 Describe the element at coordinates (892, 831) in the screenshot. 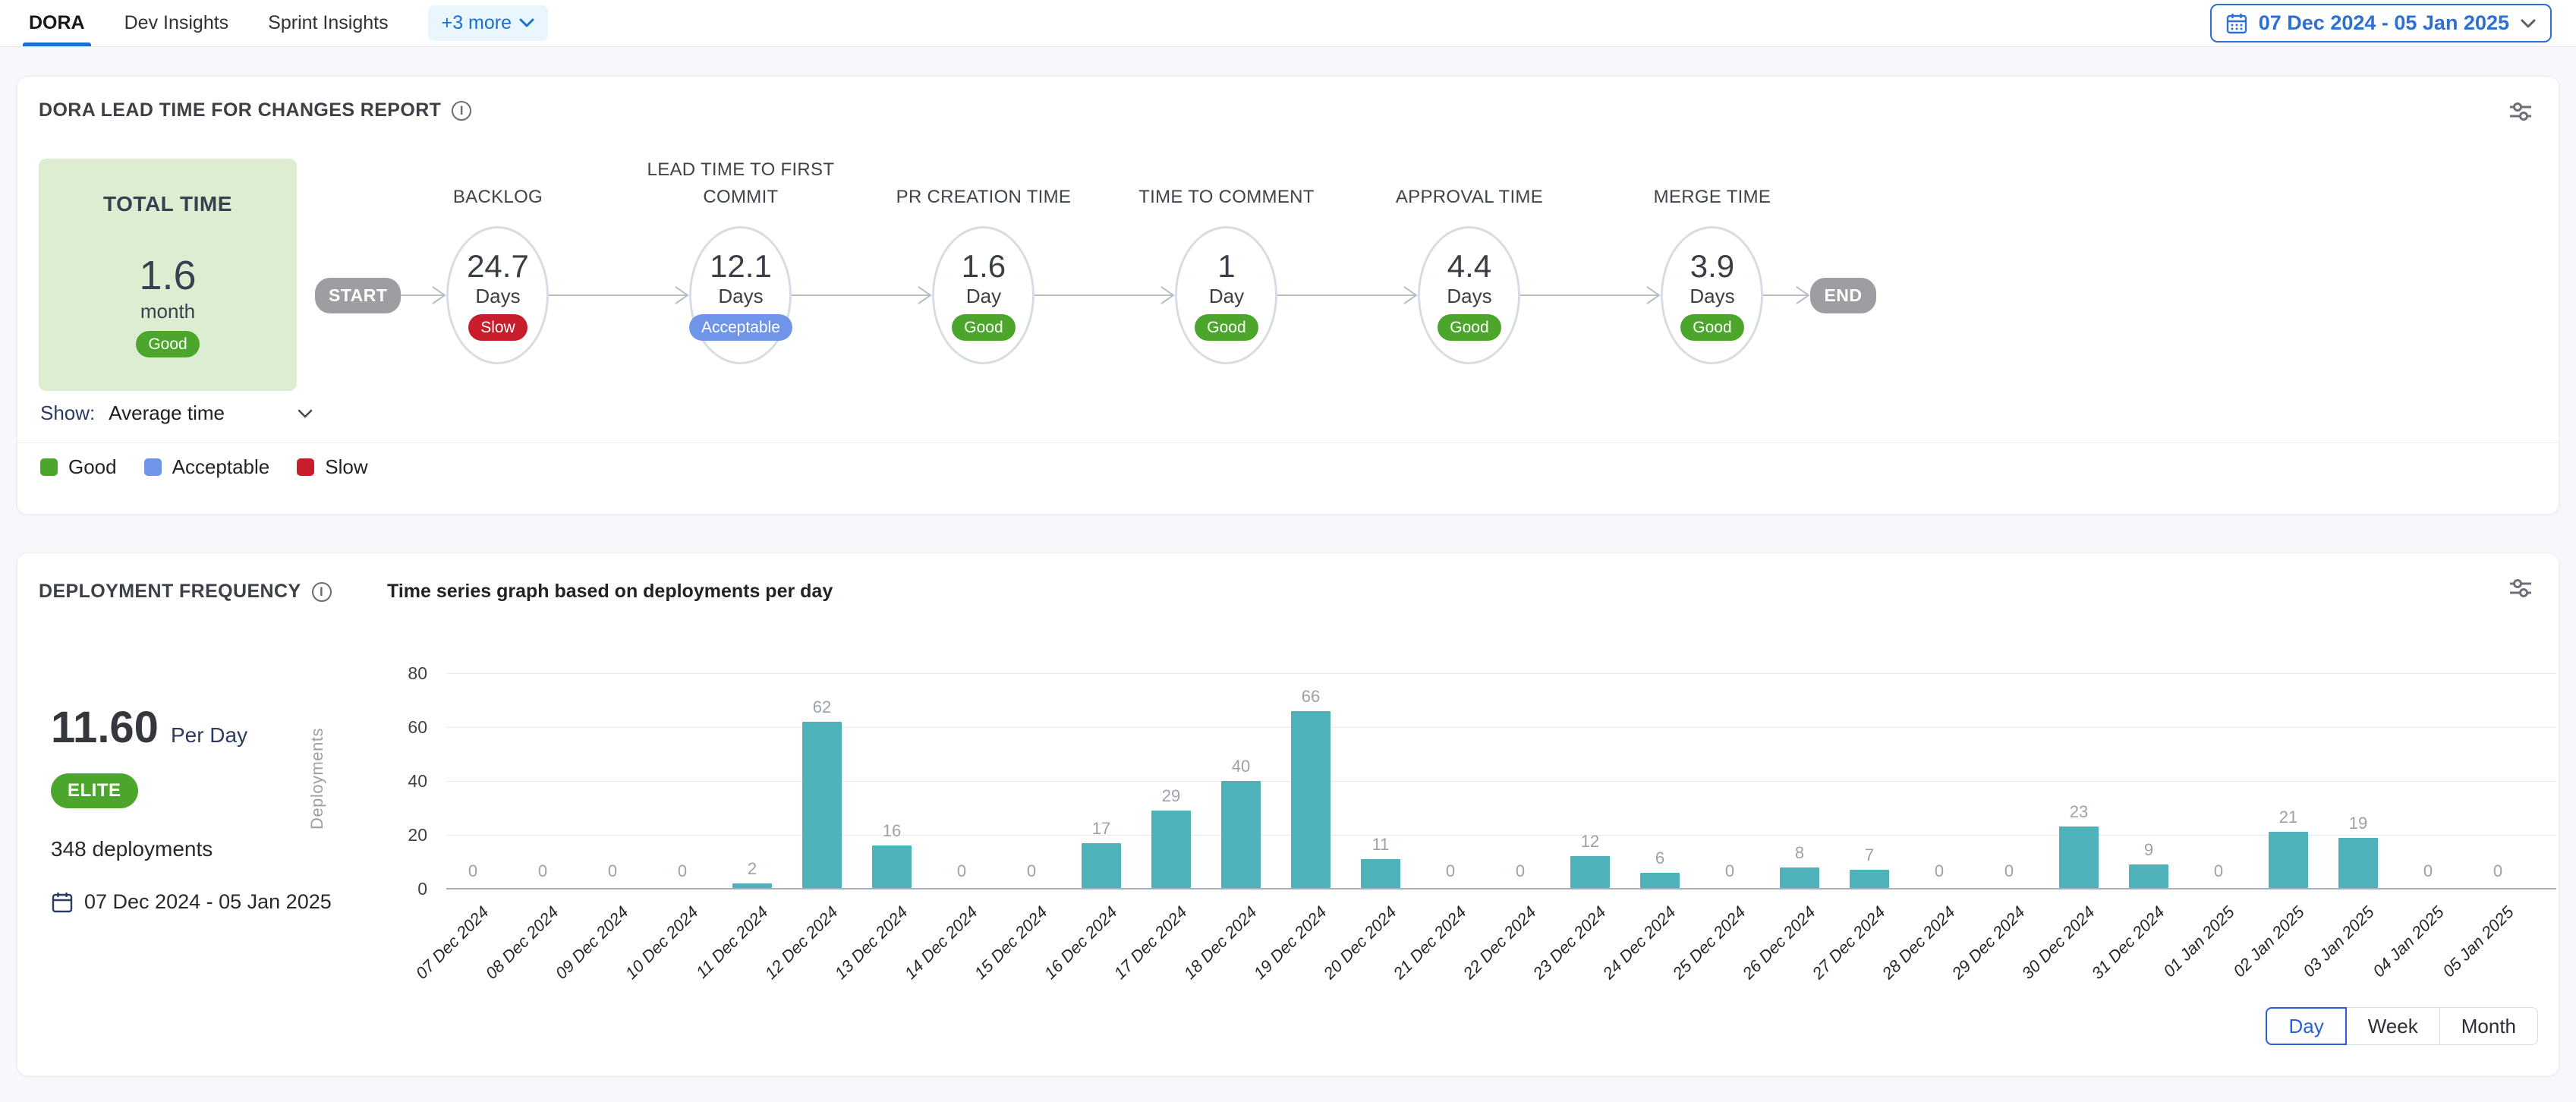

I see `bar-value-label: 16` at that location.